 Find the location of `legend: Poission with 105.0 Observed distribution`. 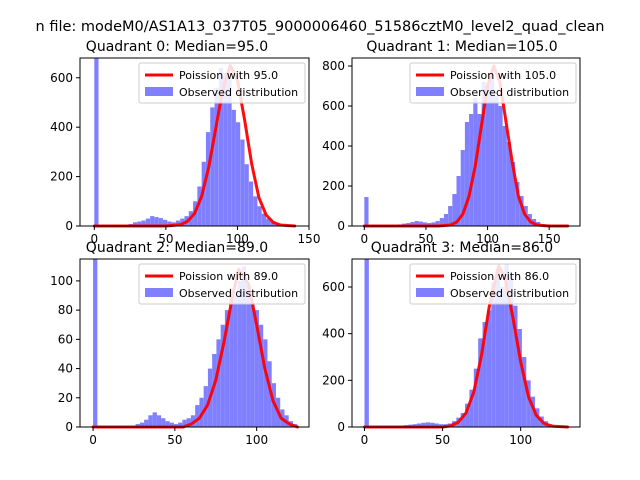

legend: Poission with 105.0 Observed distribution is located at coordinates (493, 83).